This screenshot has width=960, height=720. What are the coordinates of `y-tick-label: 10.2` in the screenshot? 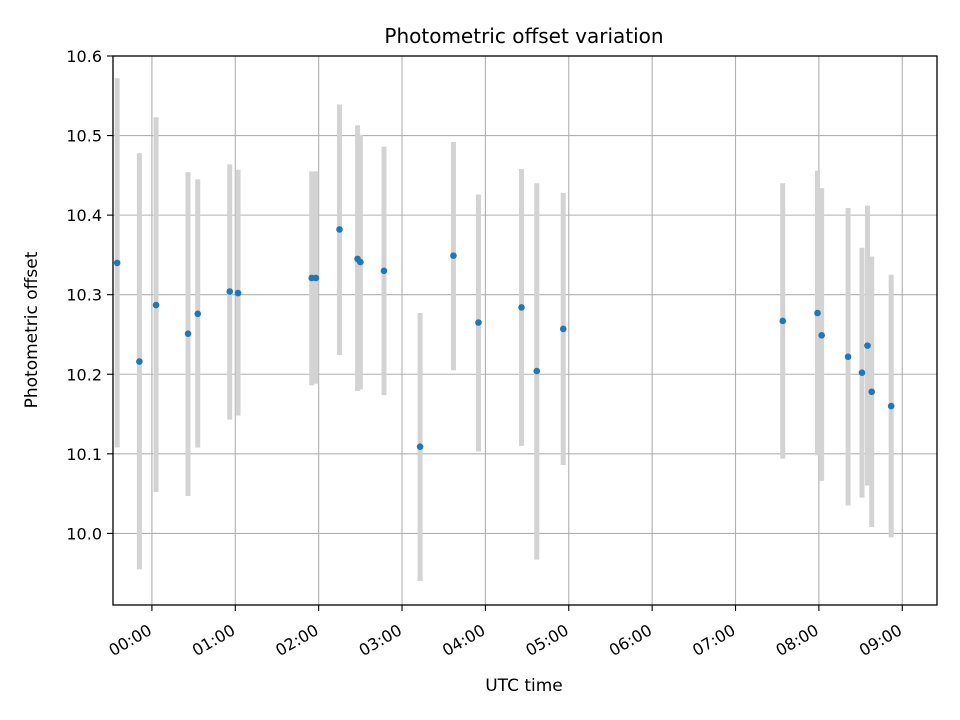 It's located at (84, 374).